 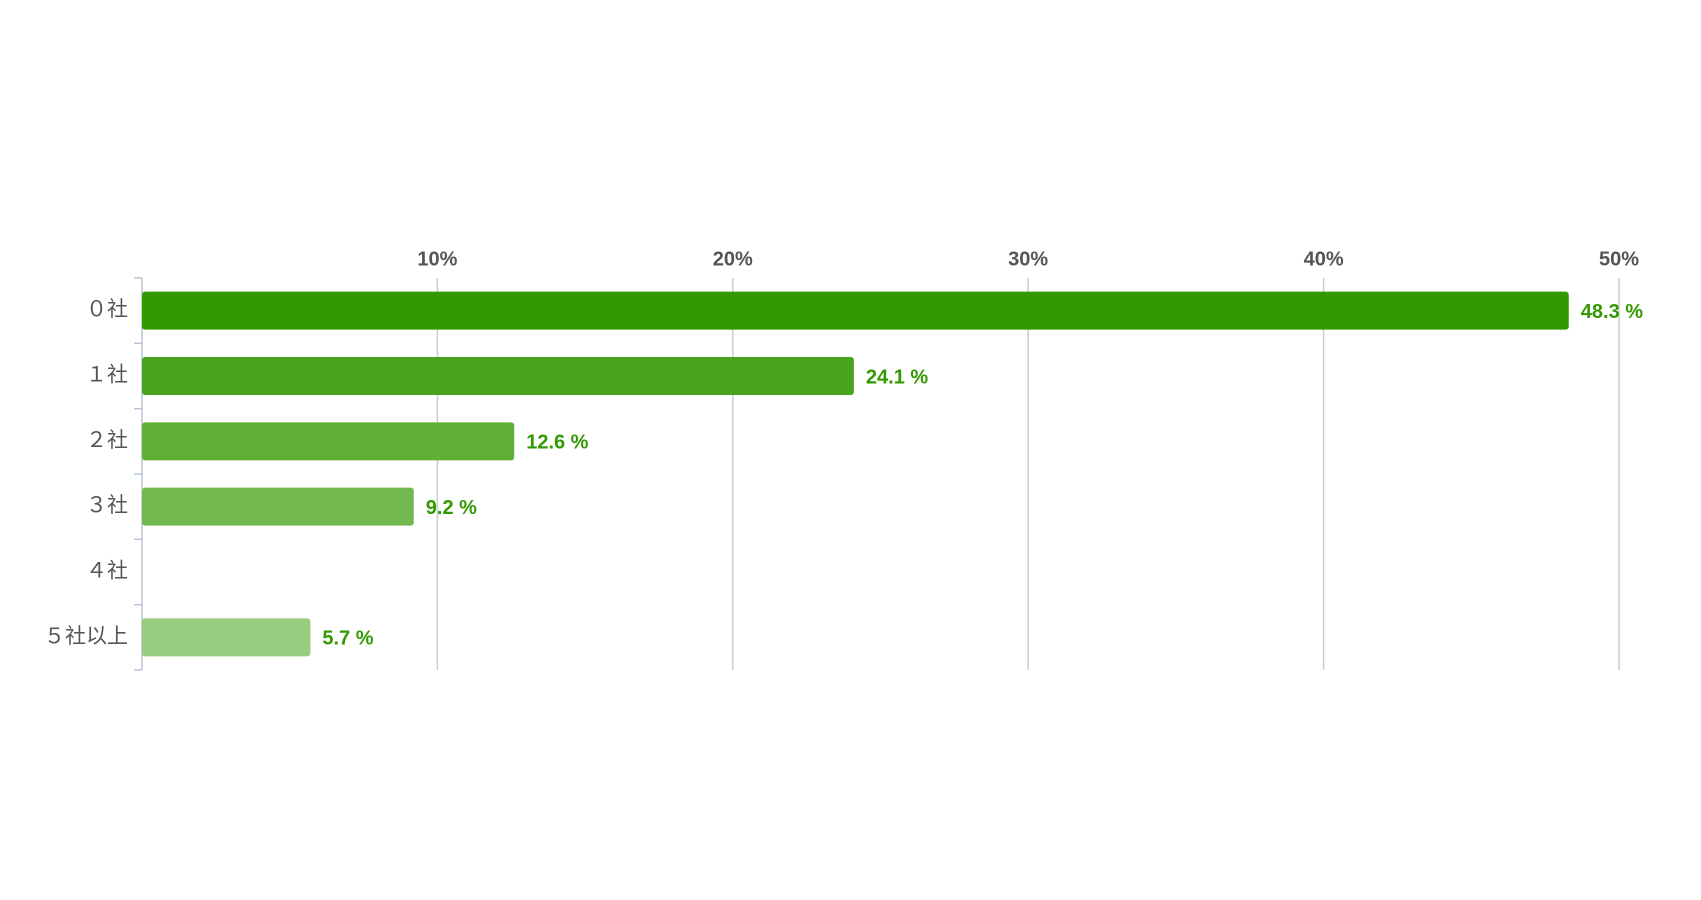 What do you see at coordinates (347, 639) in the screenshot?
I see `value-label: 5.7 %` at bounding box center [347, 639].